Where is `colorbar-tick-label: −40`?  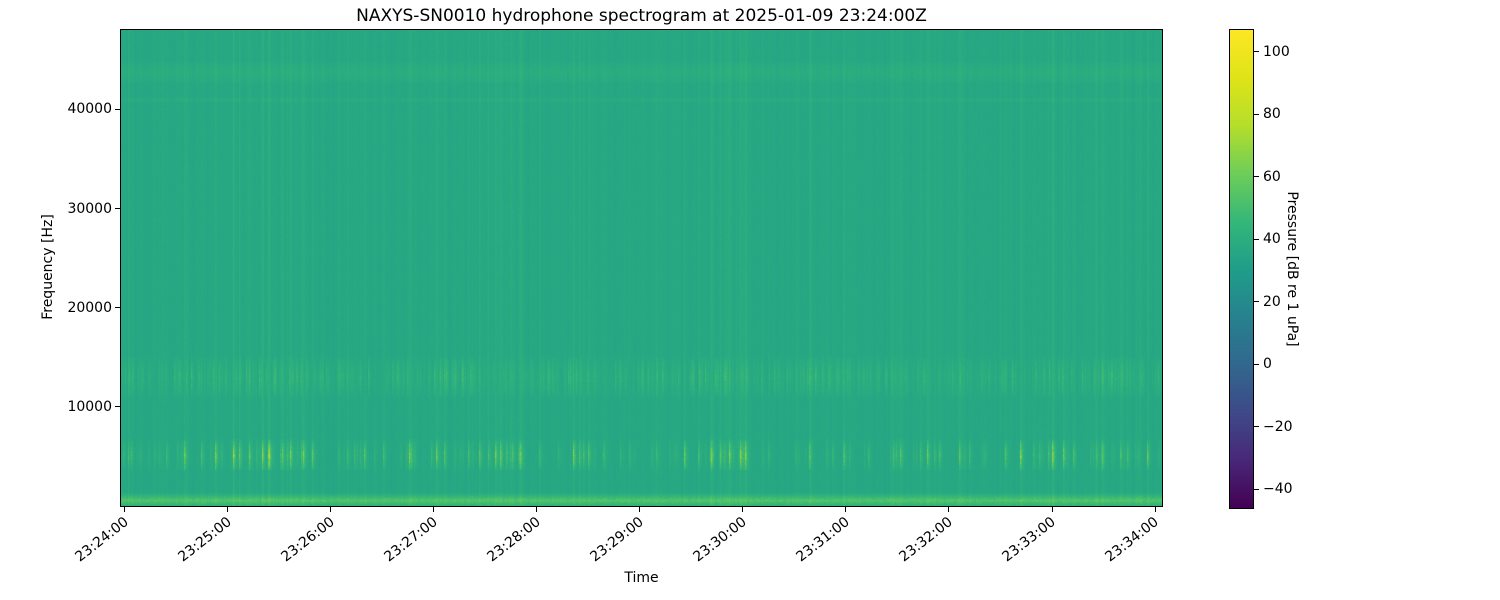 colorbar-tick-label: −40 is located at coordinates (1278, 489).